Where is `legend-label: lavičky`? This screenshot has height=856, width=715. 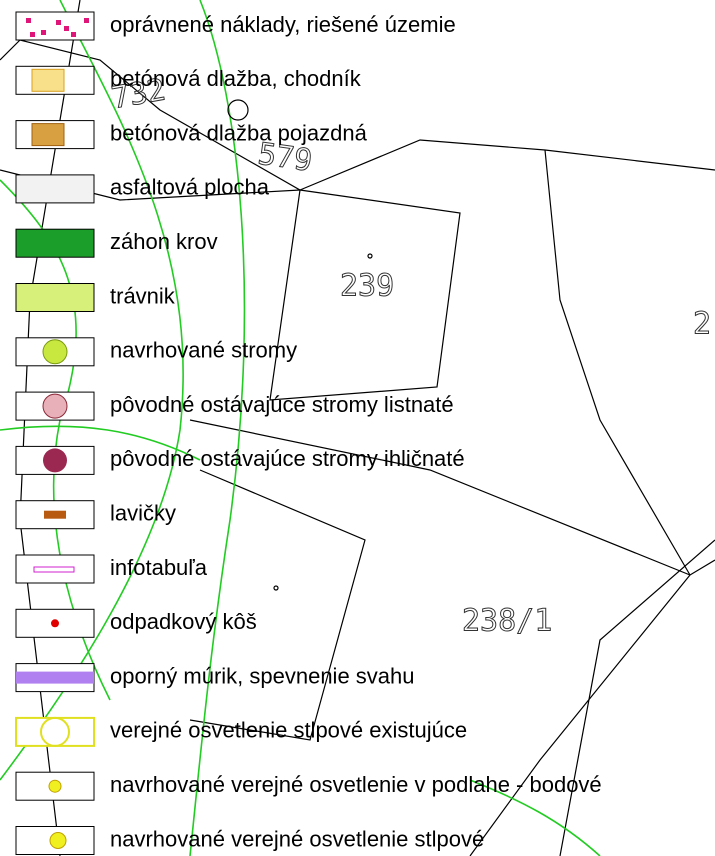
legend-label: lavičky is located at coordinates (143, 513).